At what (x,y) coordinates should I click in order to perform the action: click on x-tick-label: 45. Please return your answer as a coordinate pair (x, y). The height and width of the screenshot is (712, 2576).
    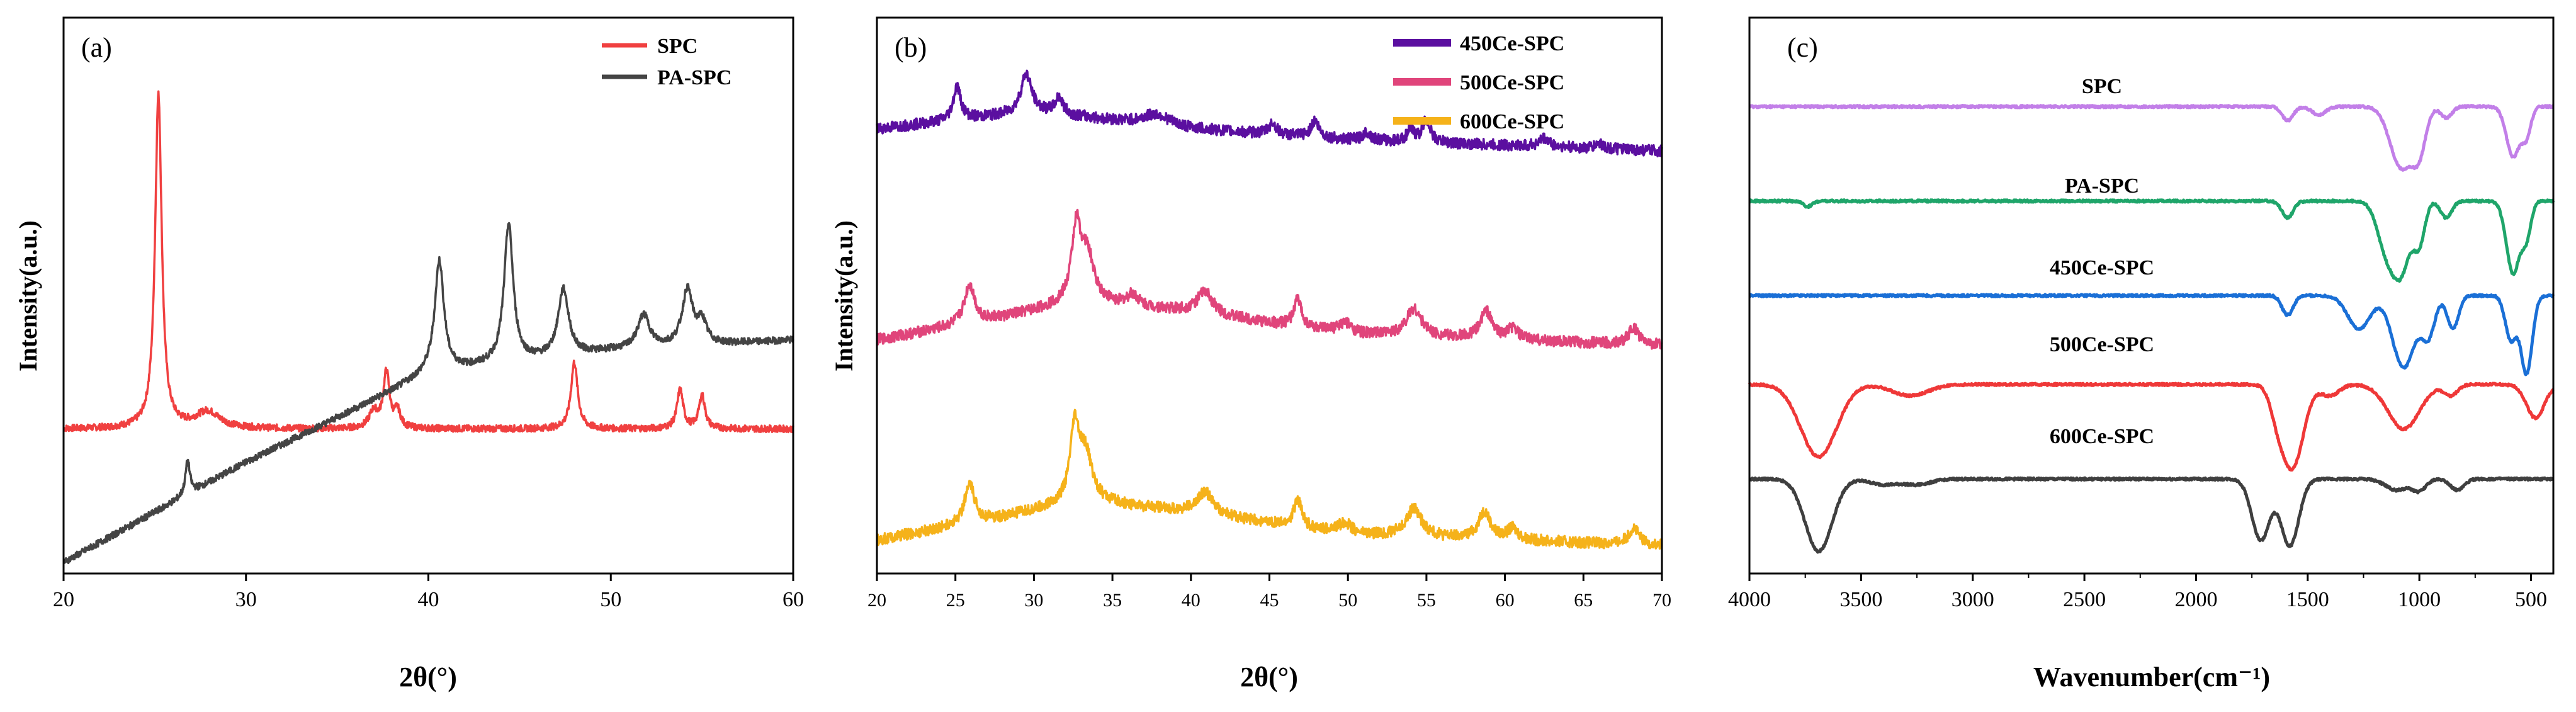
    Looking at the image, I should click on (1269, 600).